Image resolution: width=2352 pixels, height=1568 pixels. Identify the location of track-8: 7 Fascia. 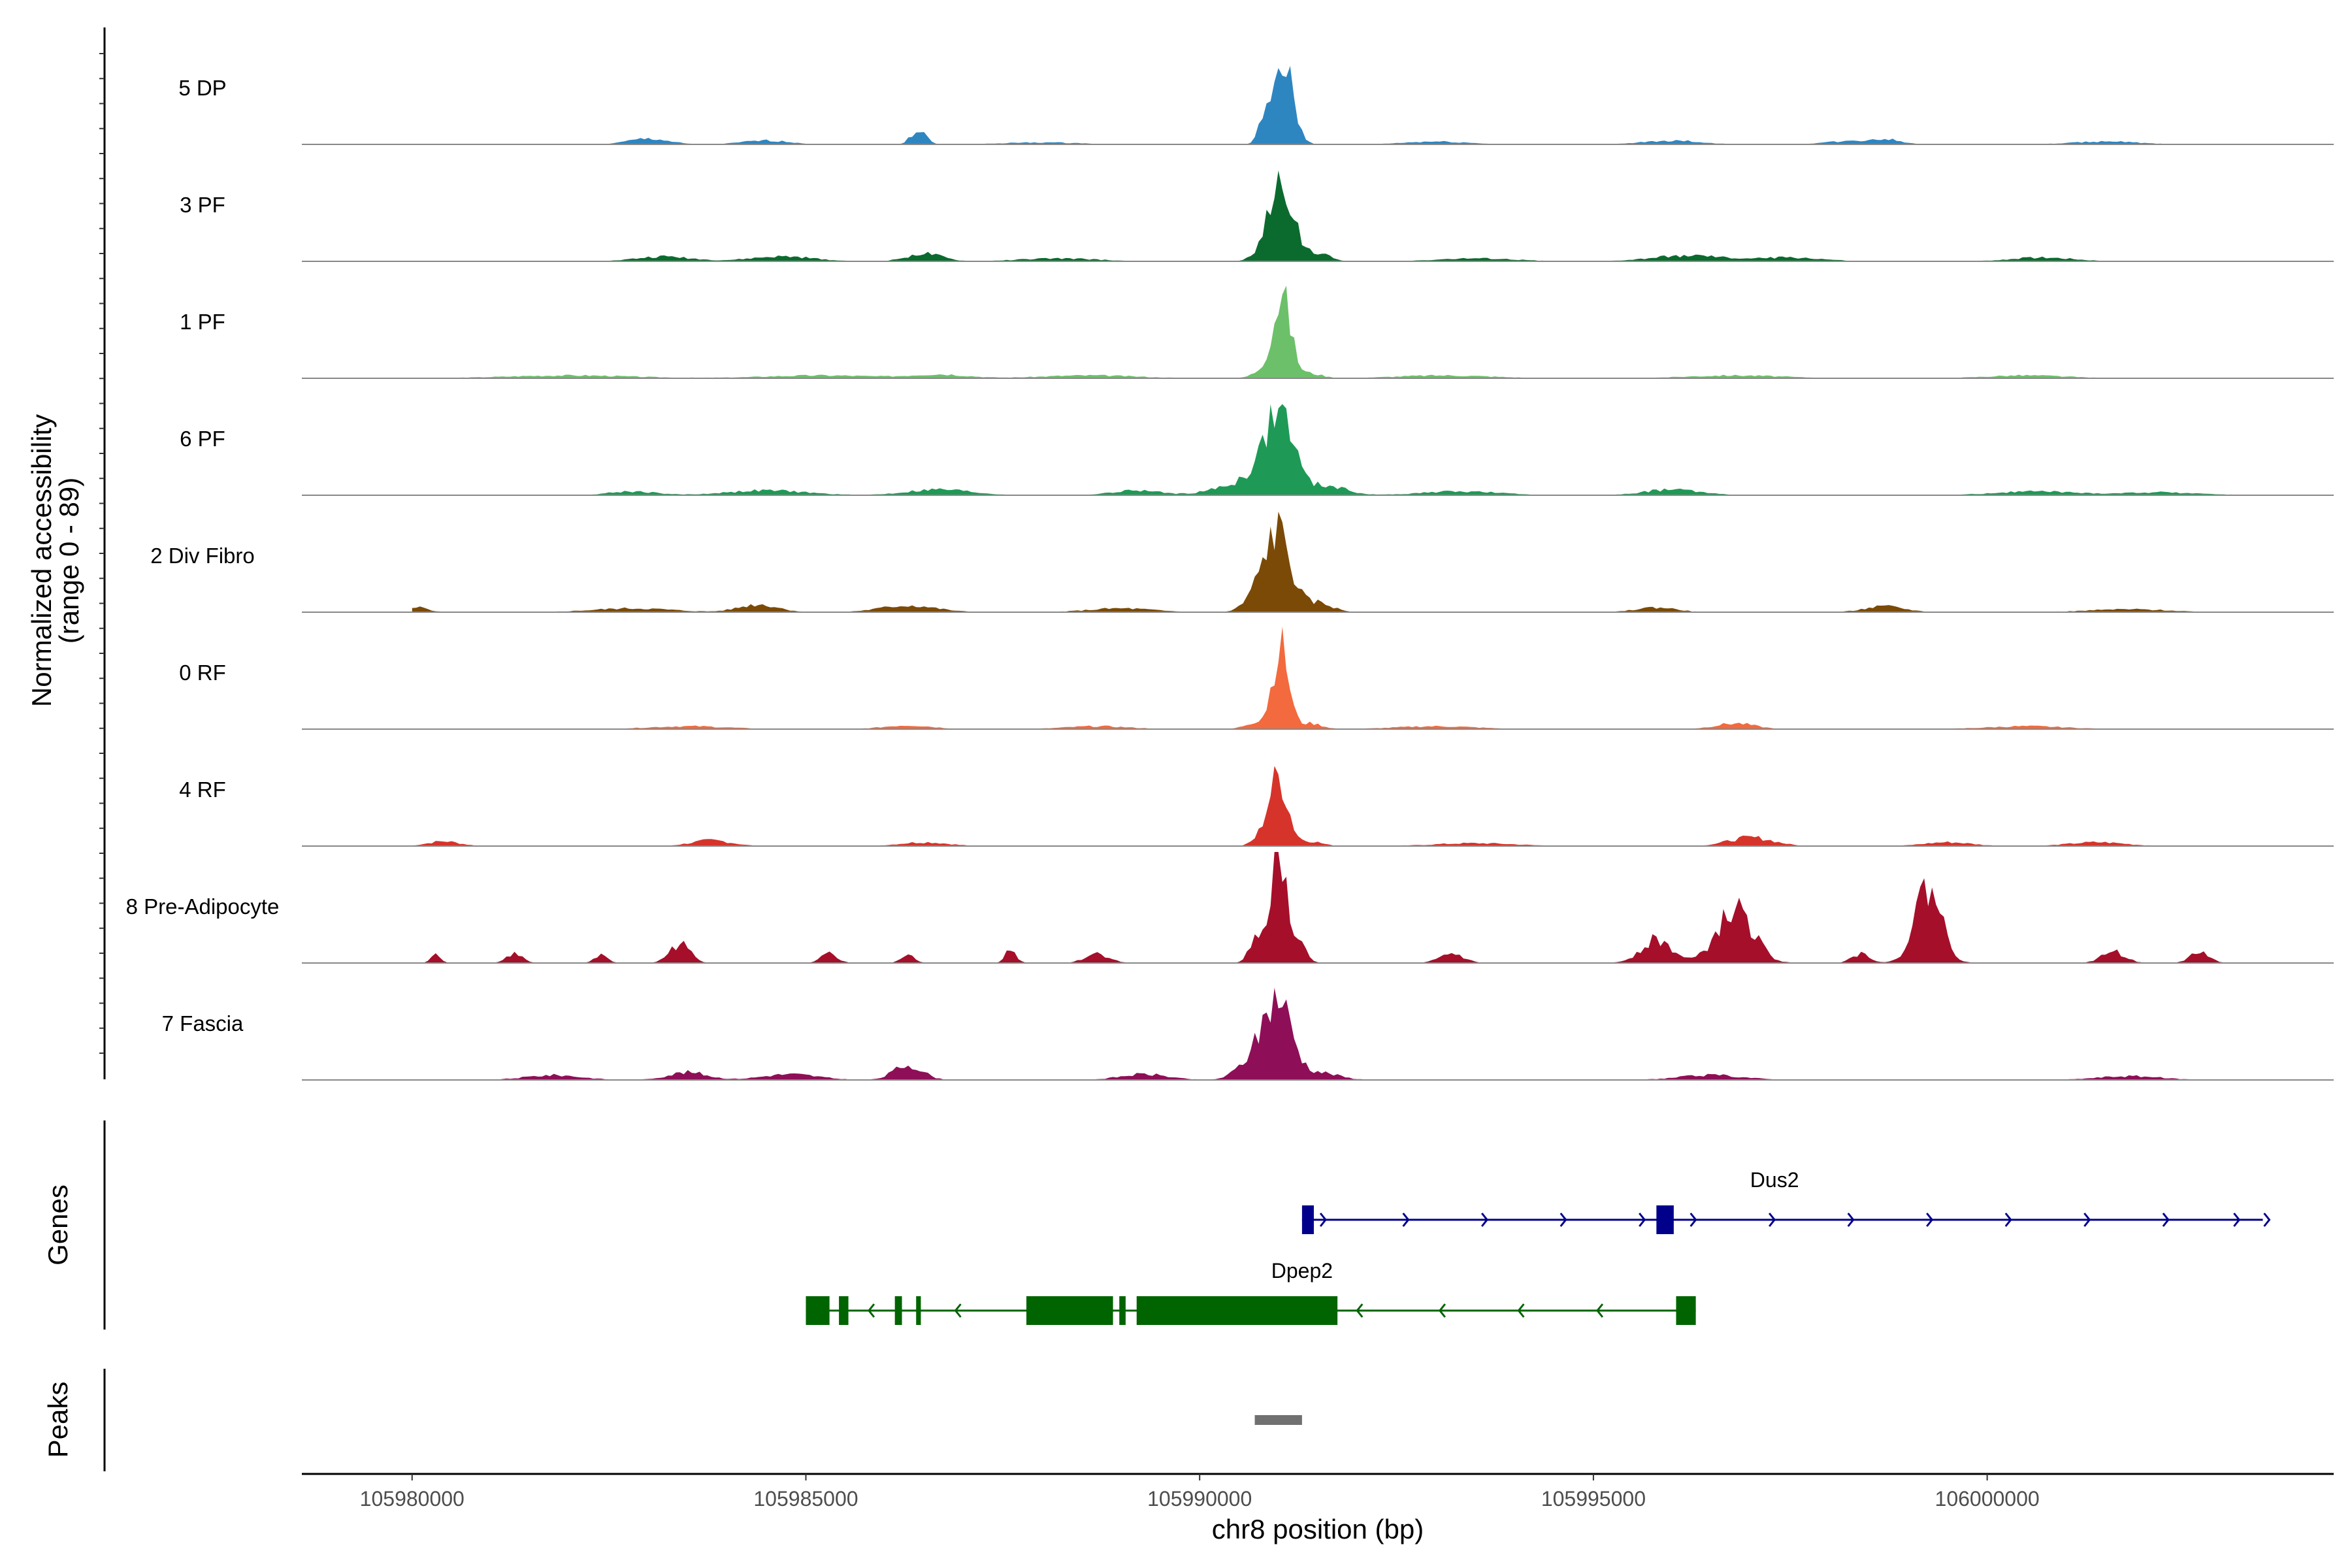
(1248, 1034).